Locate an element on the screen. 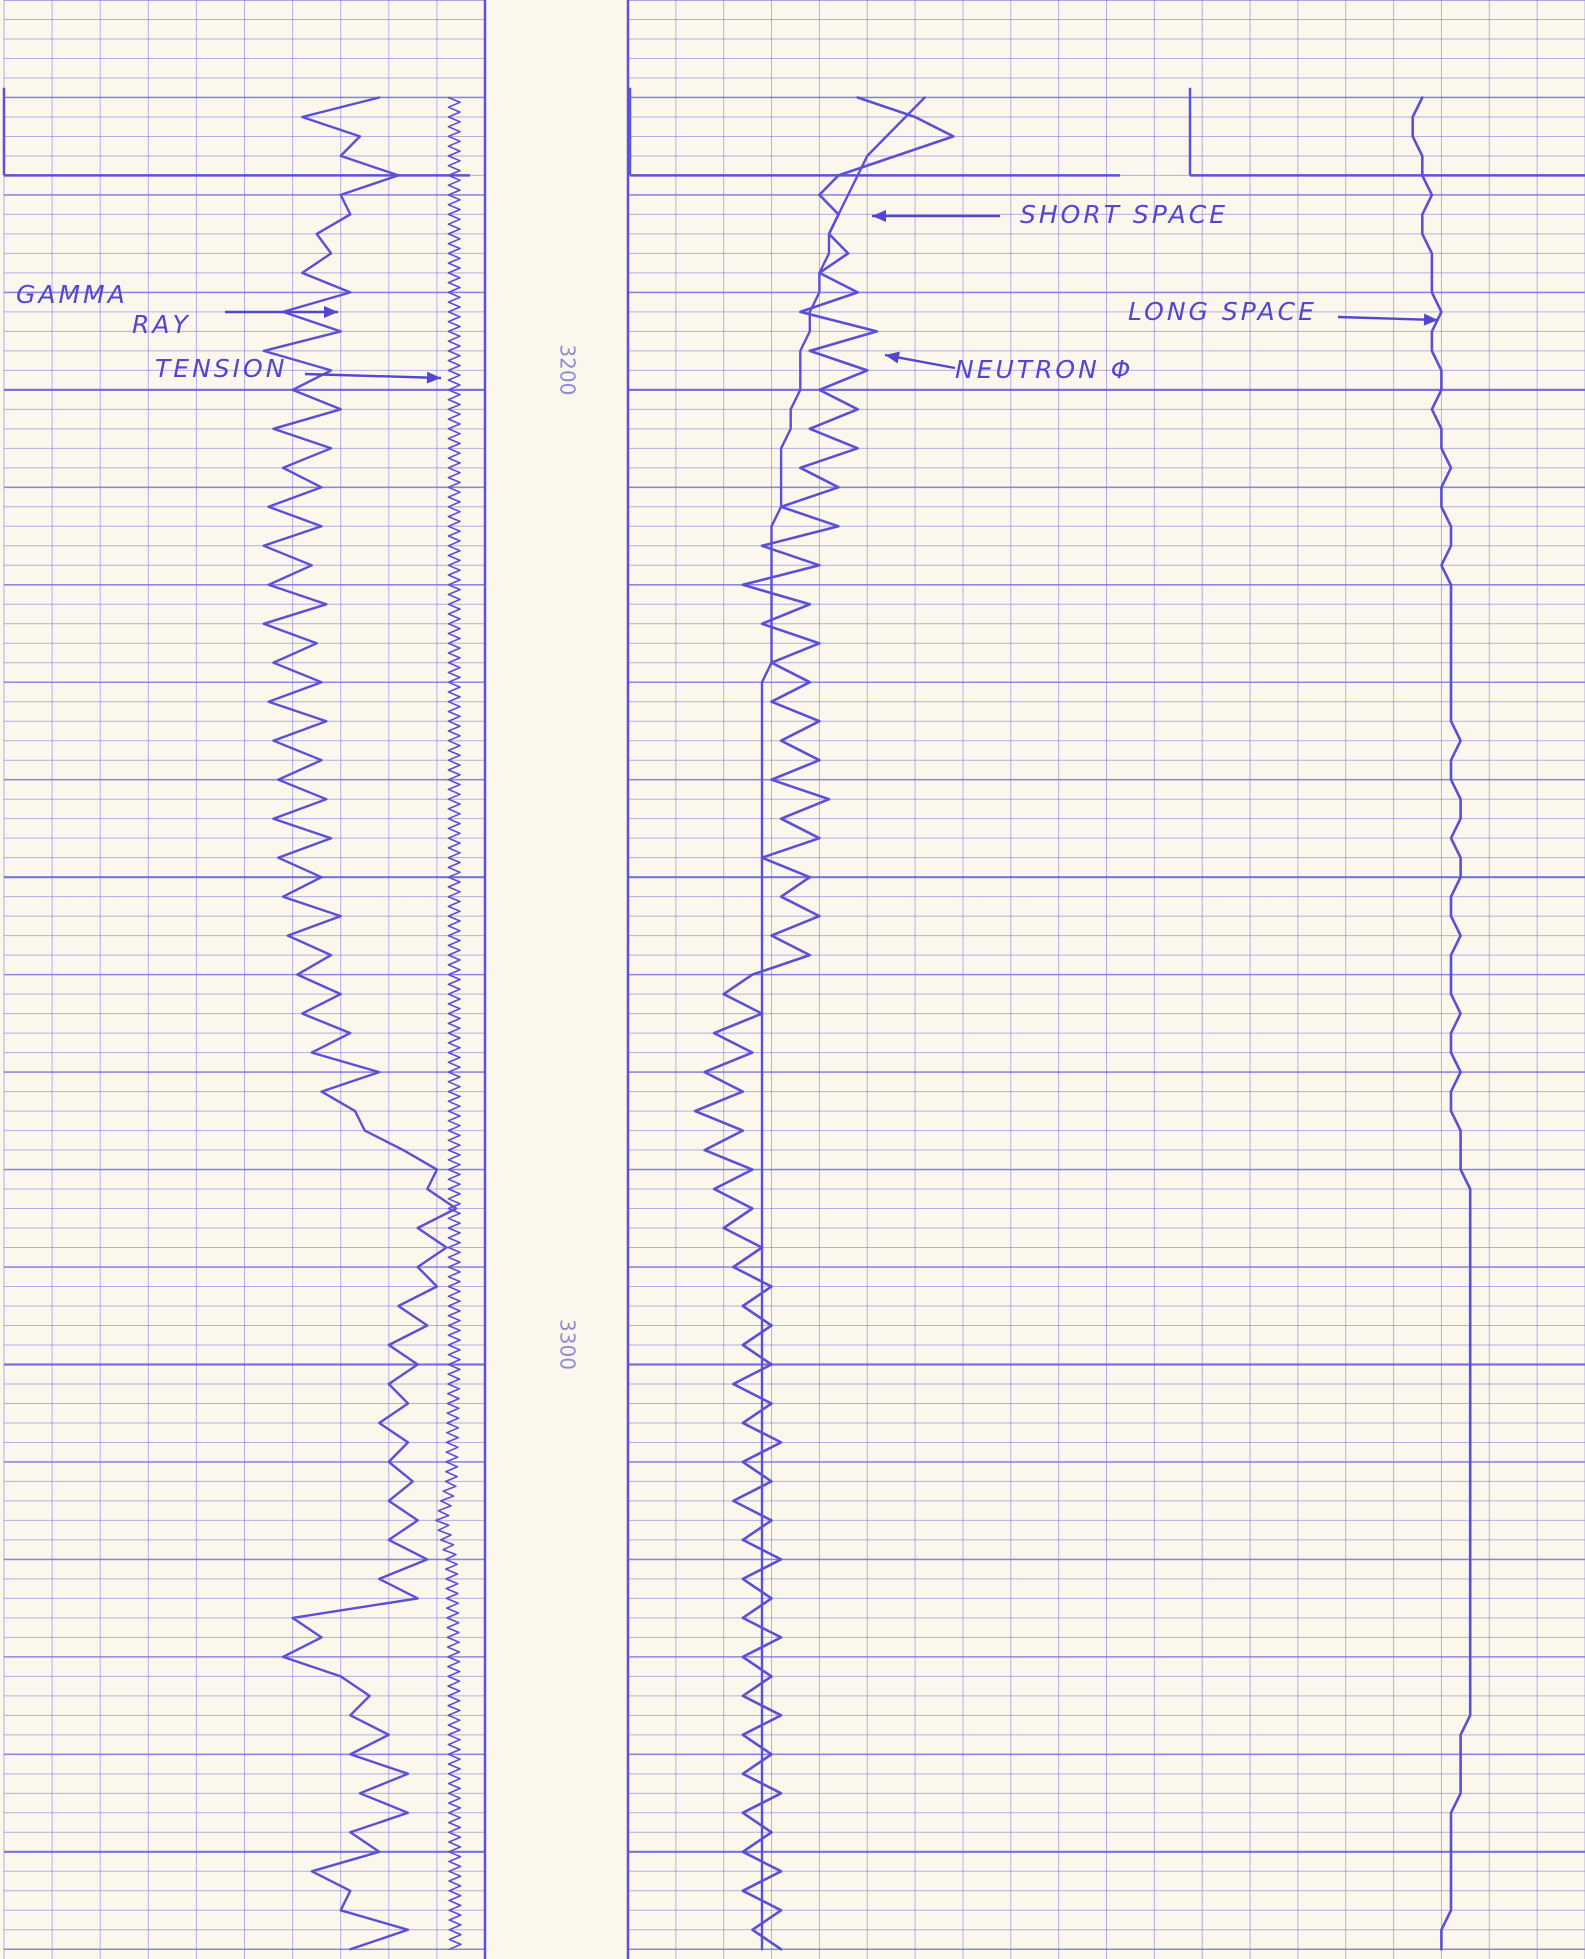  tension-label: TENSION is located at coordinates (221, 368).